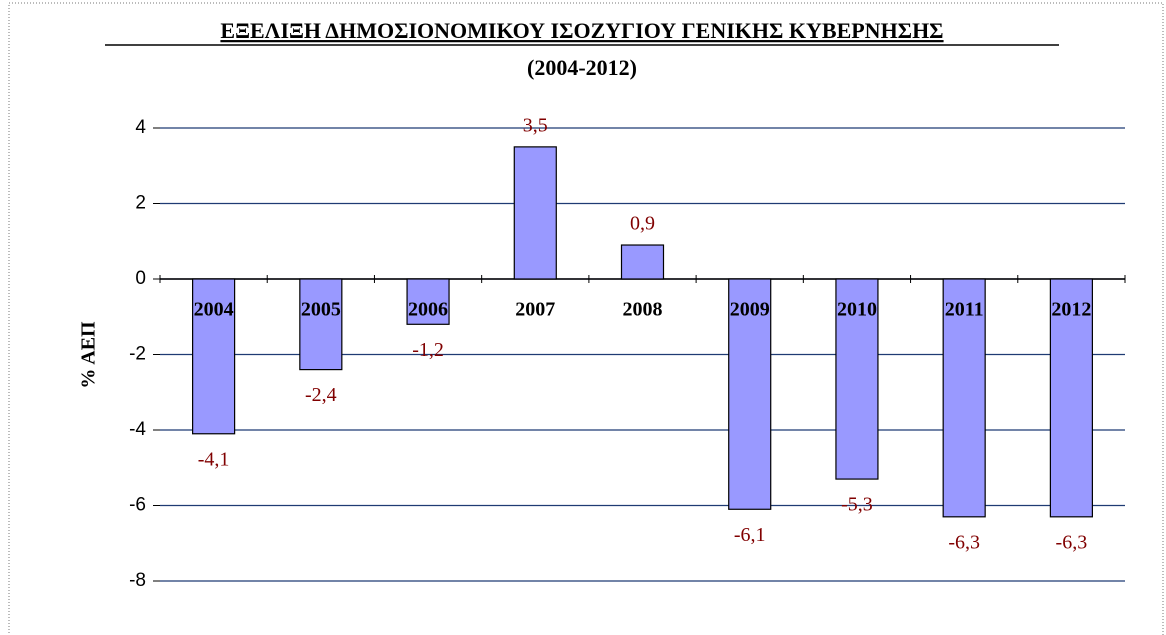  What do you see at coordinates (643, 310) in the screenshot?
I see `x-tick-label: 2008` at bounding box center [643, 310].